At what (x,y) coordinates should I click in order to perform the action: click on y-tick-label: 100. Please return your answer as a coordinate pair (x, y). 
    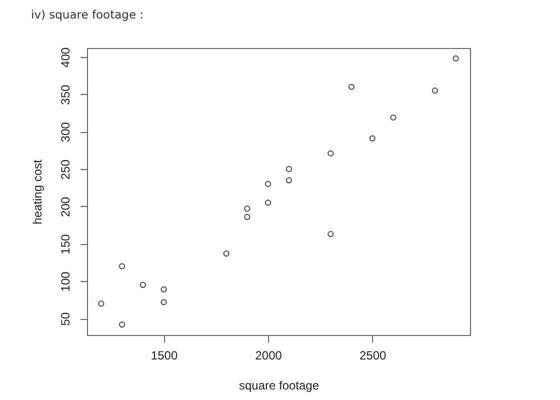
    Looking at the image, I should click on (65, 281).